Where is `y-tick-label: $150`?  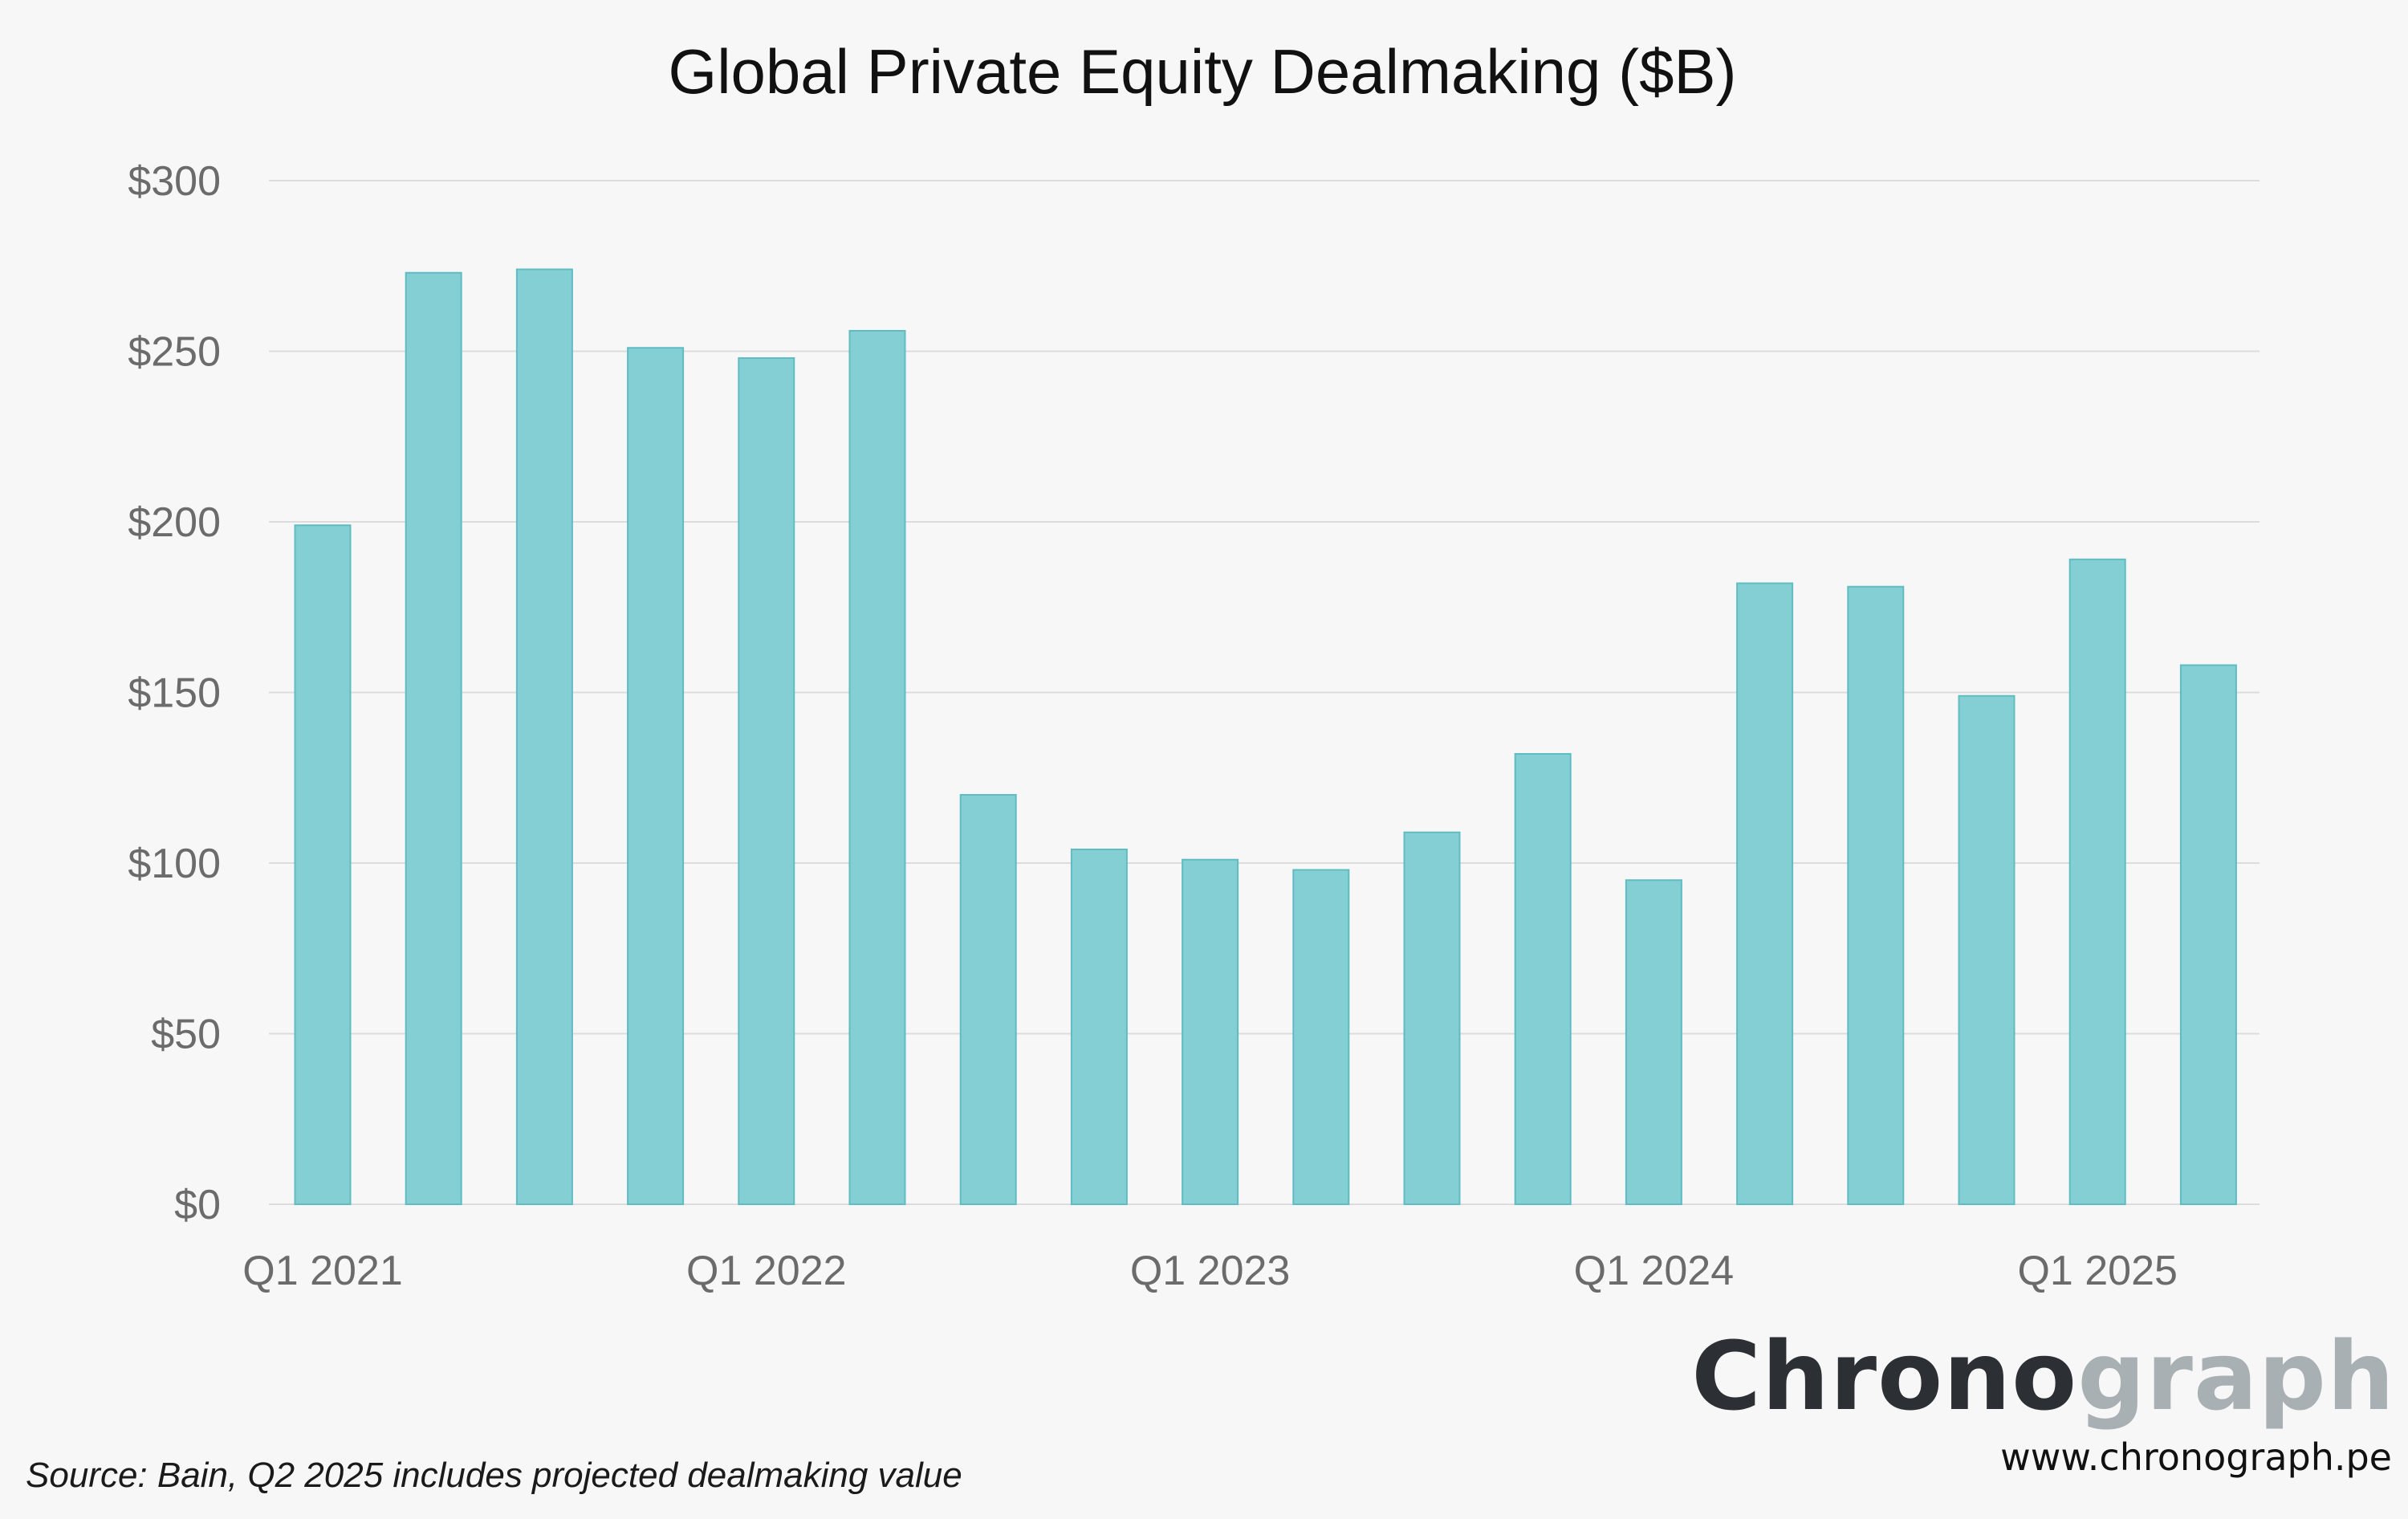
y-tick-label: $150 is located at coordinates (174, 693).